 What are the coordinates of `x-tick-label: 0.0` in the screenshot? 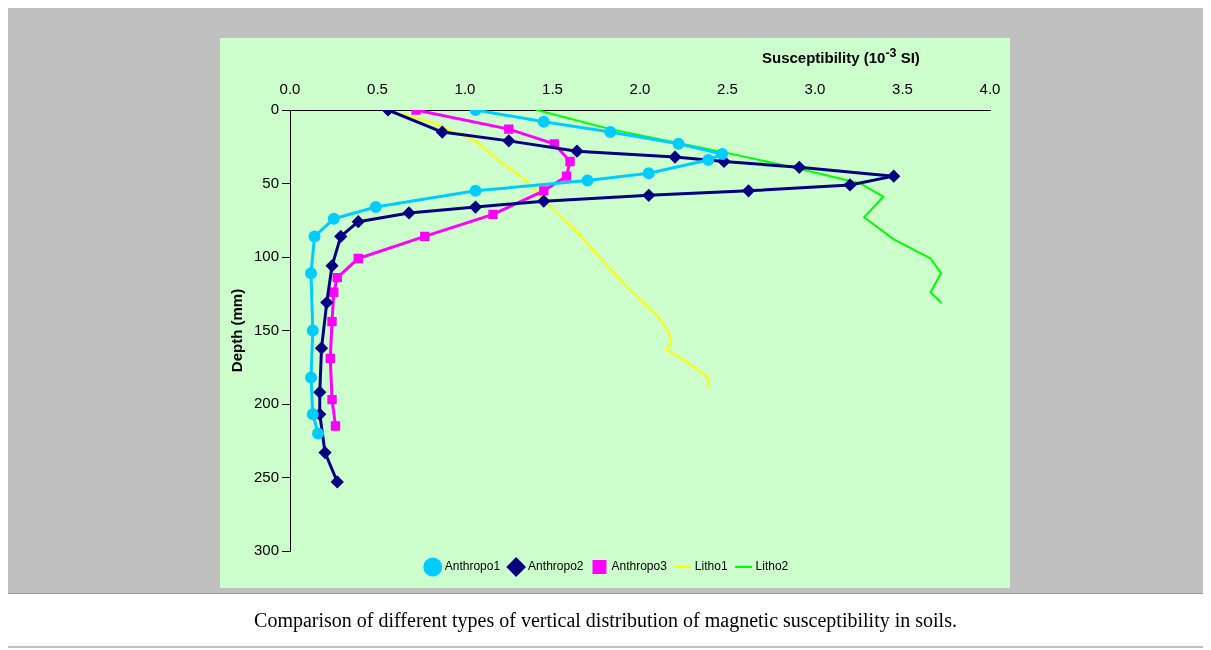 It's located at (290, 89).